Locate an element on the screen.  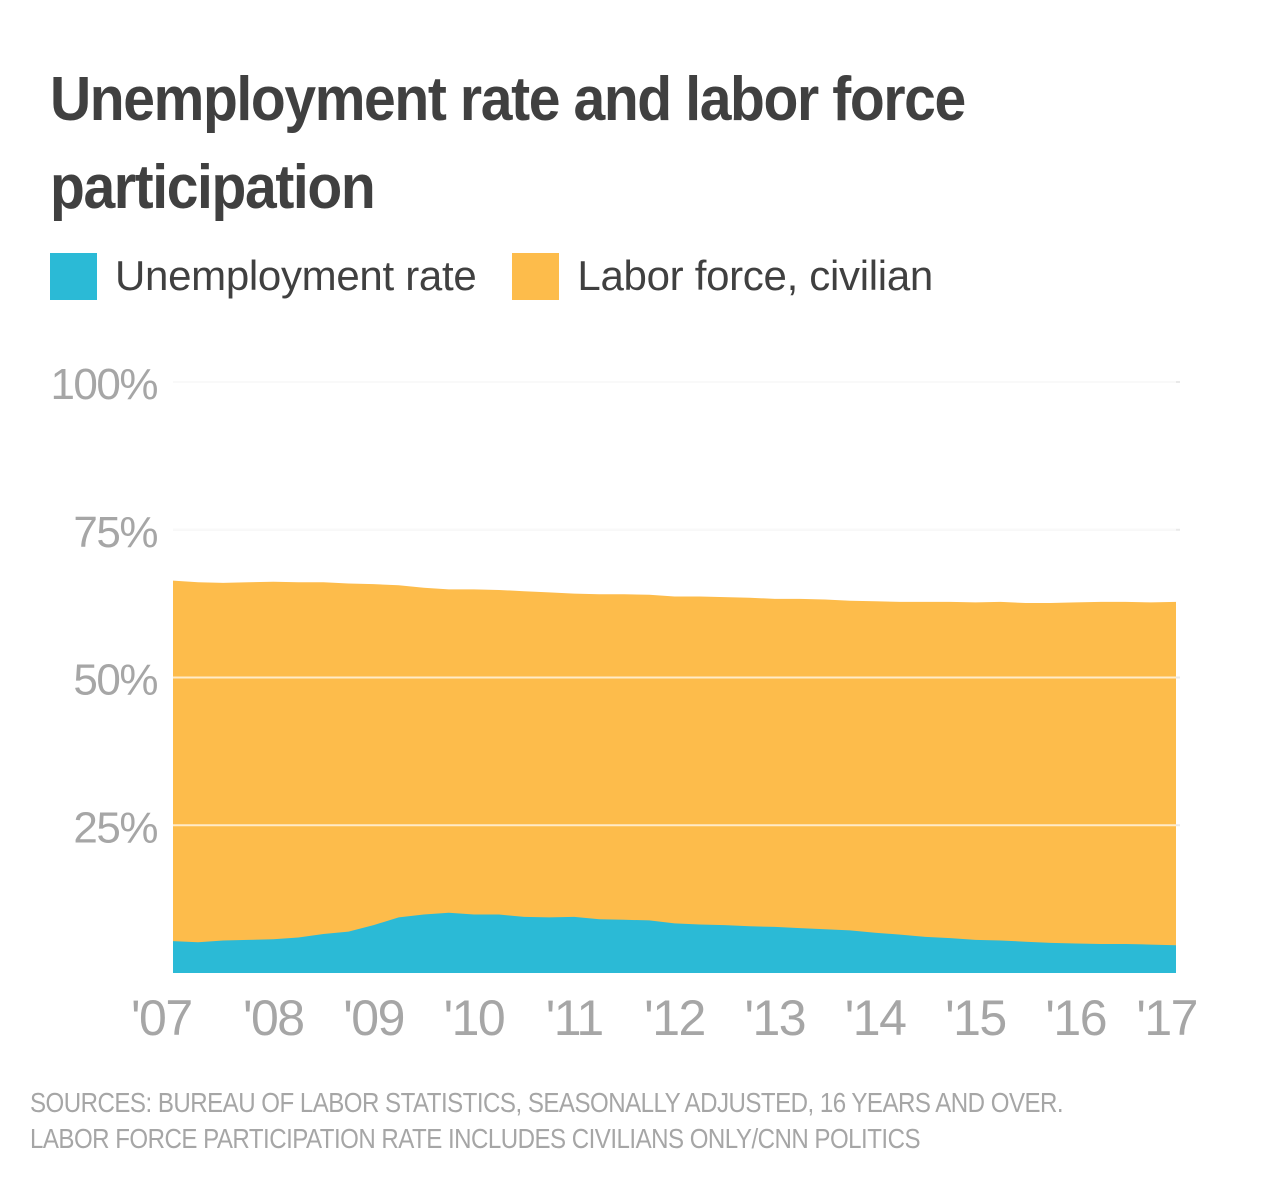
legend-label-labor-force: Labor force, civilian is located at coordinates (755, 275).